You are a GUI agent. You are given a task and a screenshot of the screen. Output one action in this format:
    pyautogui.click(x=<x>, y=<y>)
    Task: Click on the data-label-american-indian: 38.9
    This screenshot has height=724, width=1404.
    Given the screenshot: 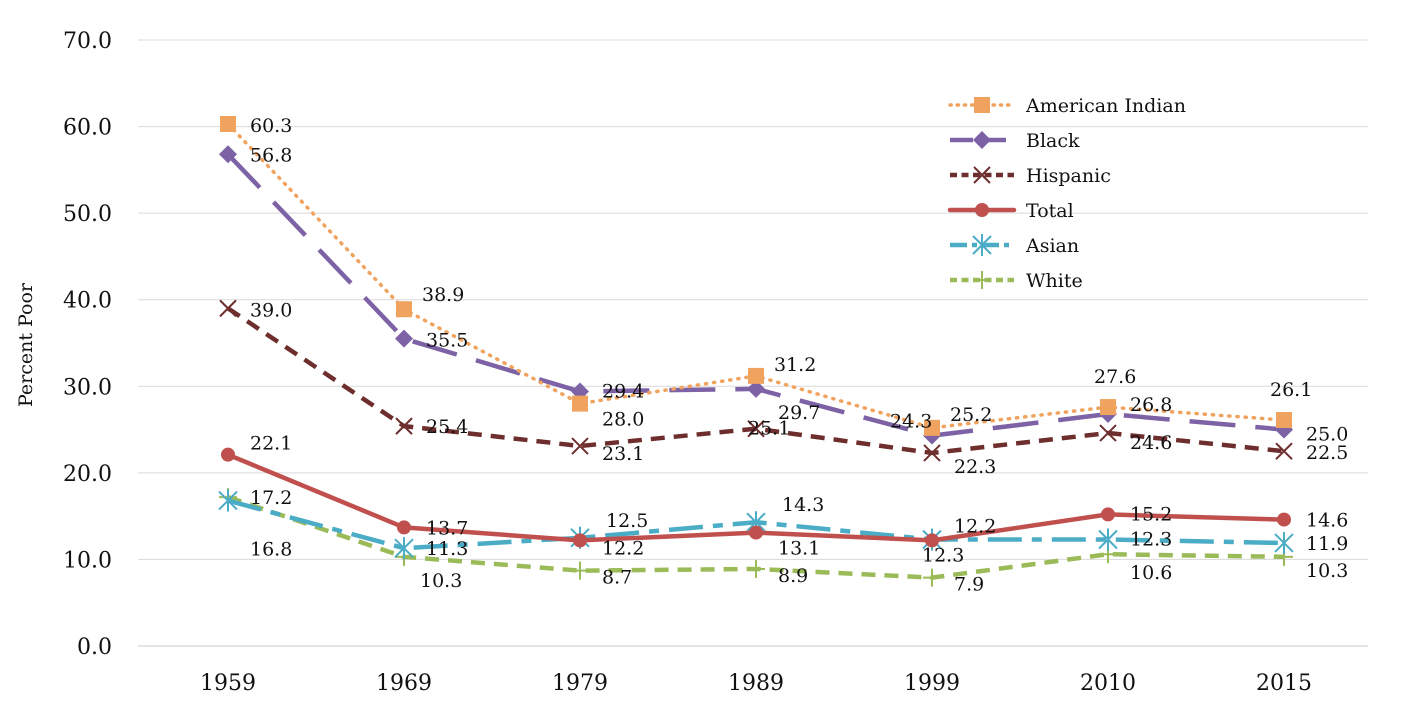 What is the action you would take?
    pyautogui.click(x=443, y=295)
    